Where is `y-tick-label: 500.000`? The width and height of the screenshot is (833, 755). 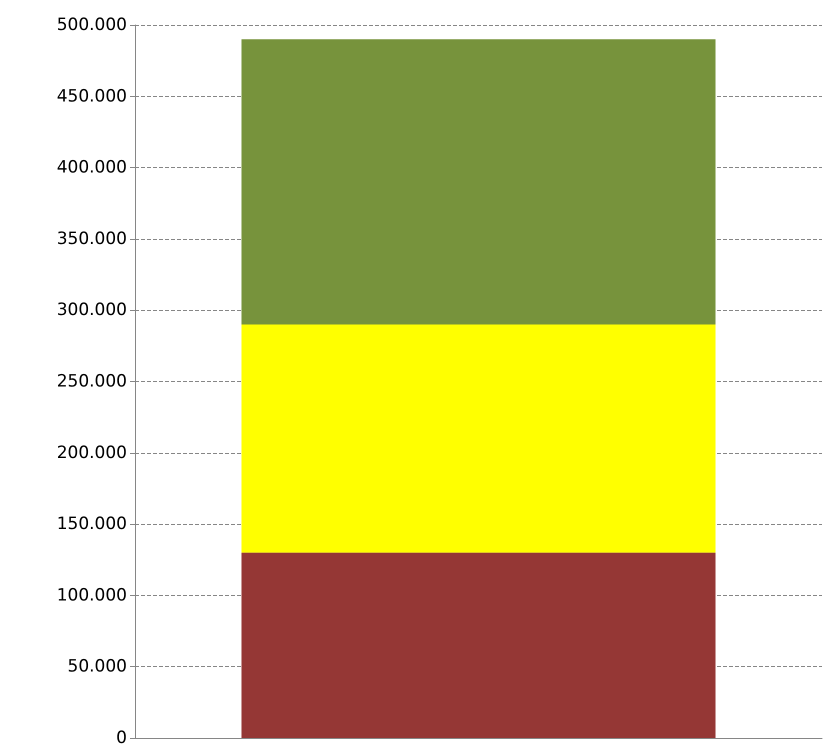
y-tick-label: 500.000 is located at coordinates (91, 25).